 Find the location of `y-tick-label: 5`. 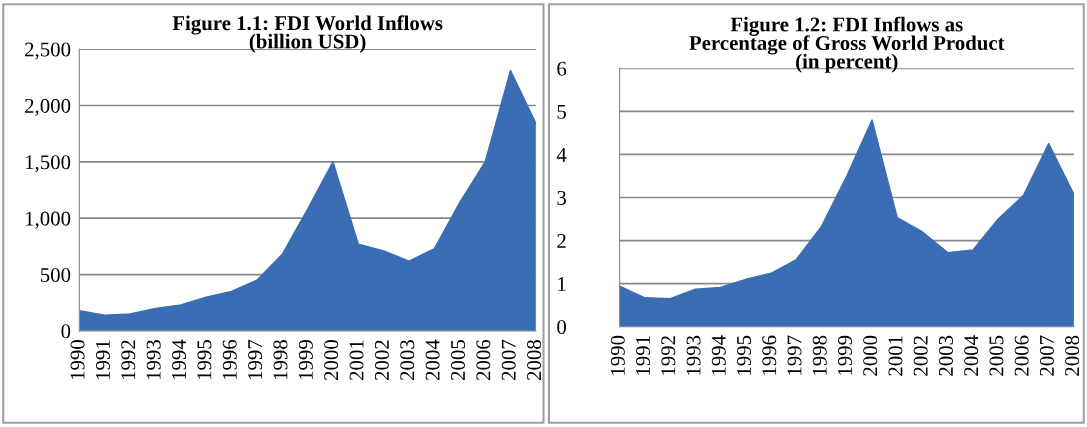

y-tick-label: 5 is located at coordinates (561, 111).